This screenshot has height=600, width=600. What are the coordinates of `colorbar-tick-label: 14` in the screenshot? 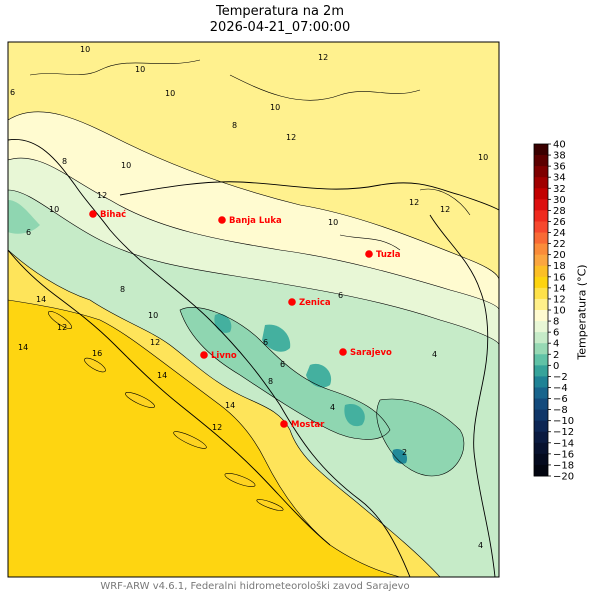 It's located at (559, 288).